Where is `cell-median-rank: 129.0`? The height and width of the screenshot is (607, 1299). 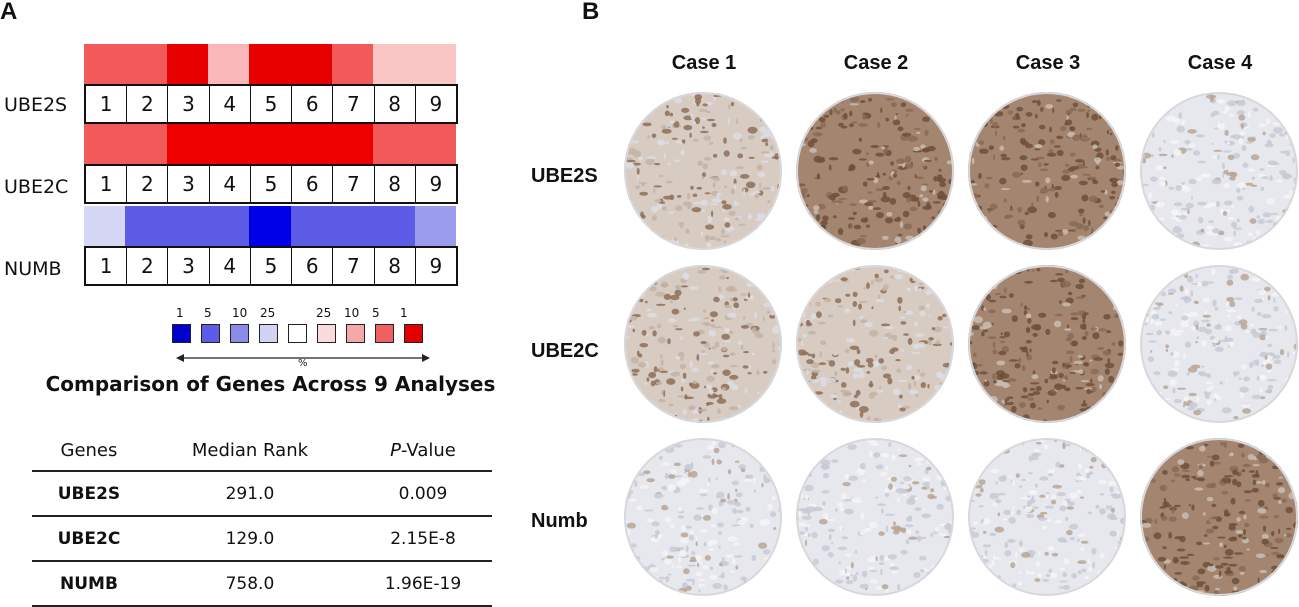
cell-median-rank: 129.0 is located at coordinates (249, 539).